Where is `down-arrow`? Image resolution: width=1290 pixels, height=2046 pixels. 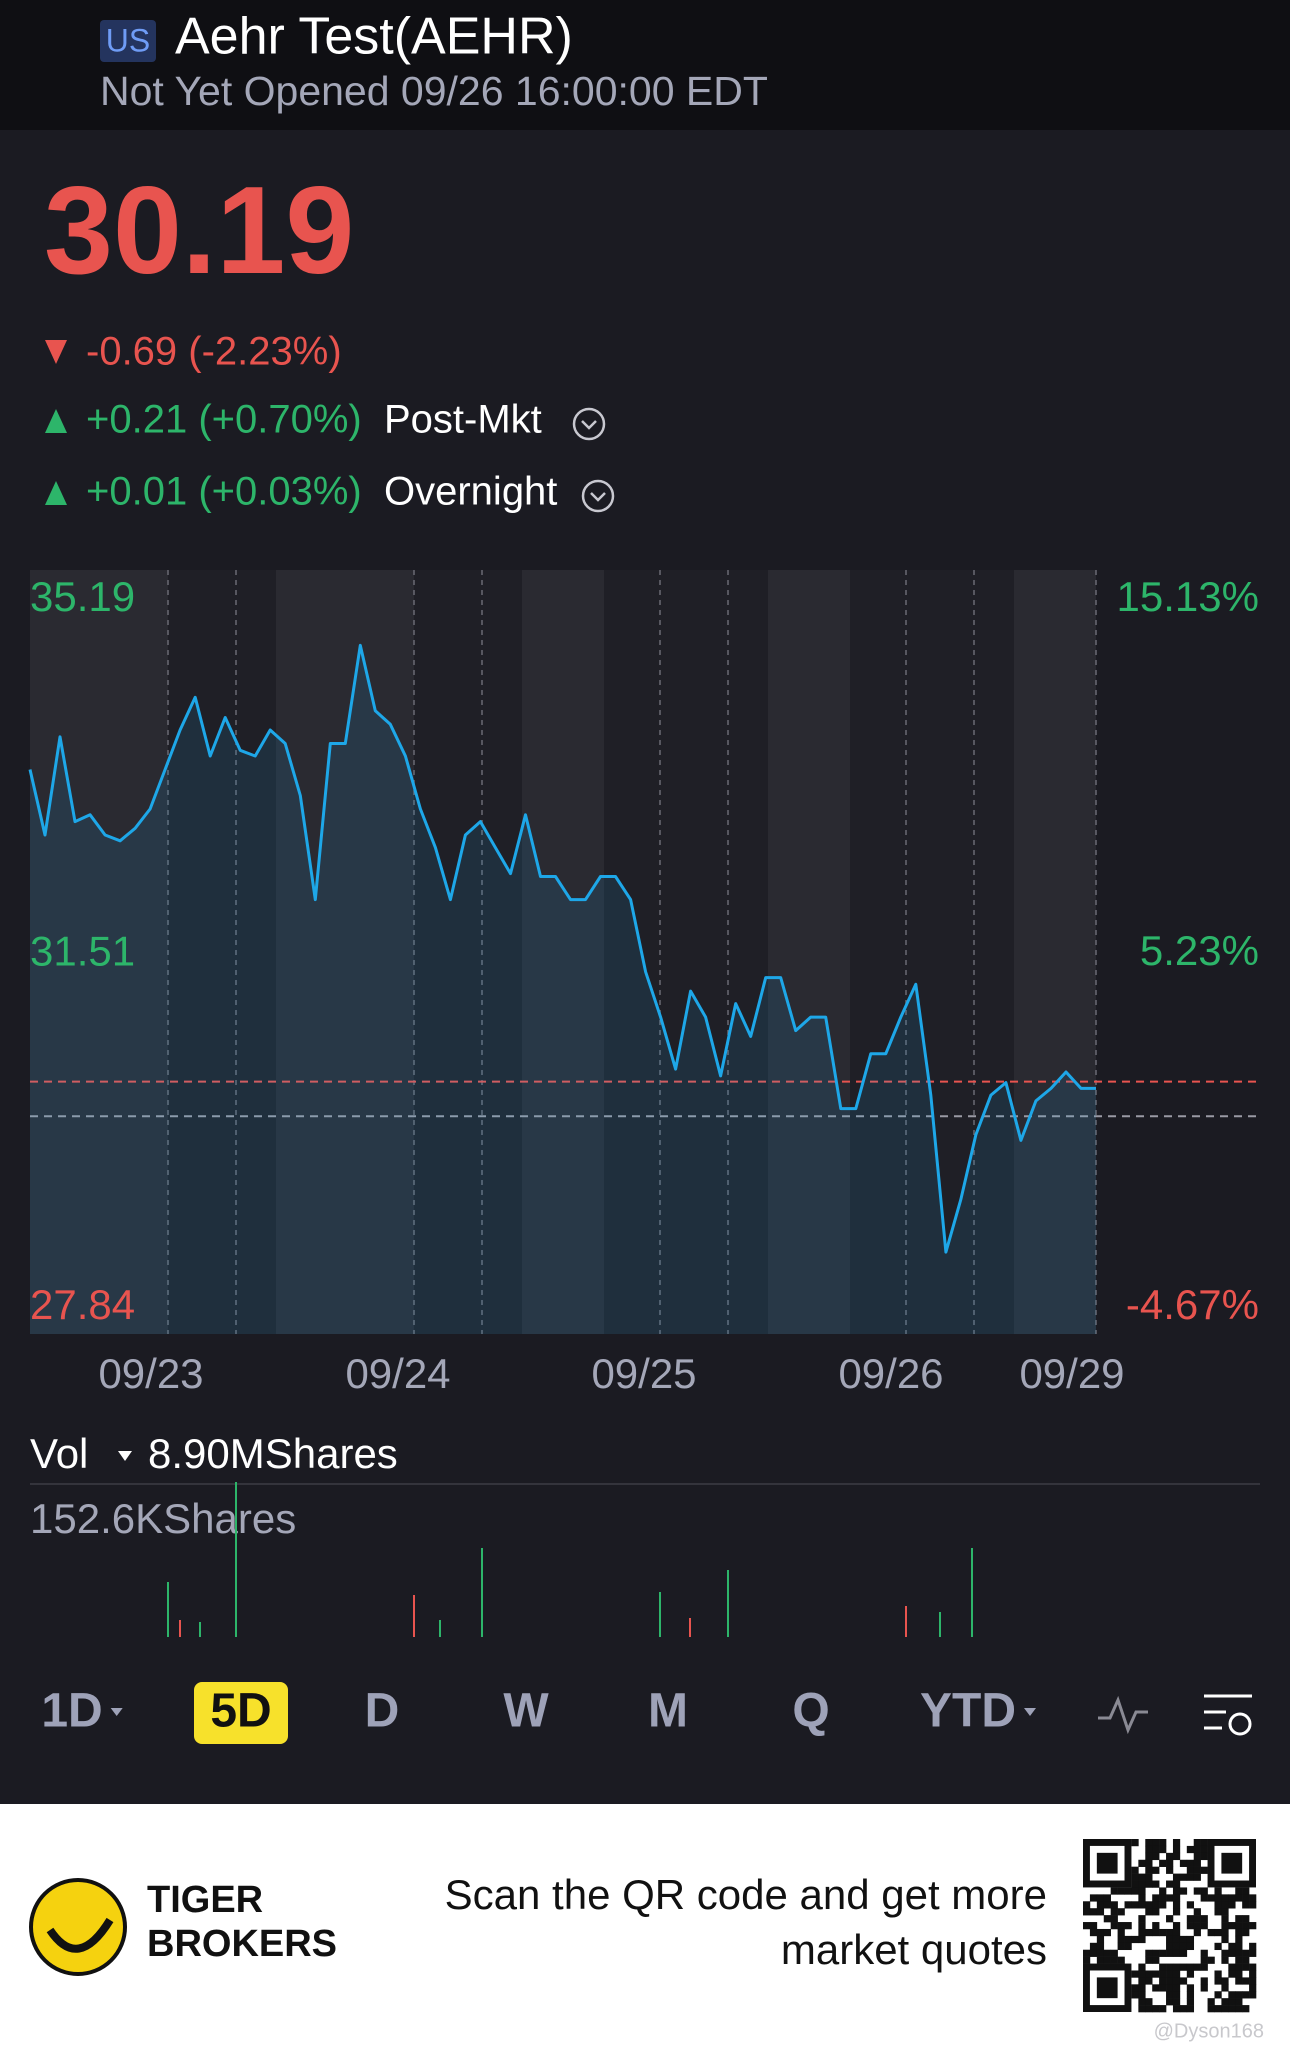 down-arrow is located at coordinates (56, 352).